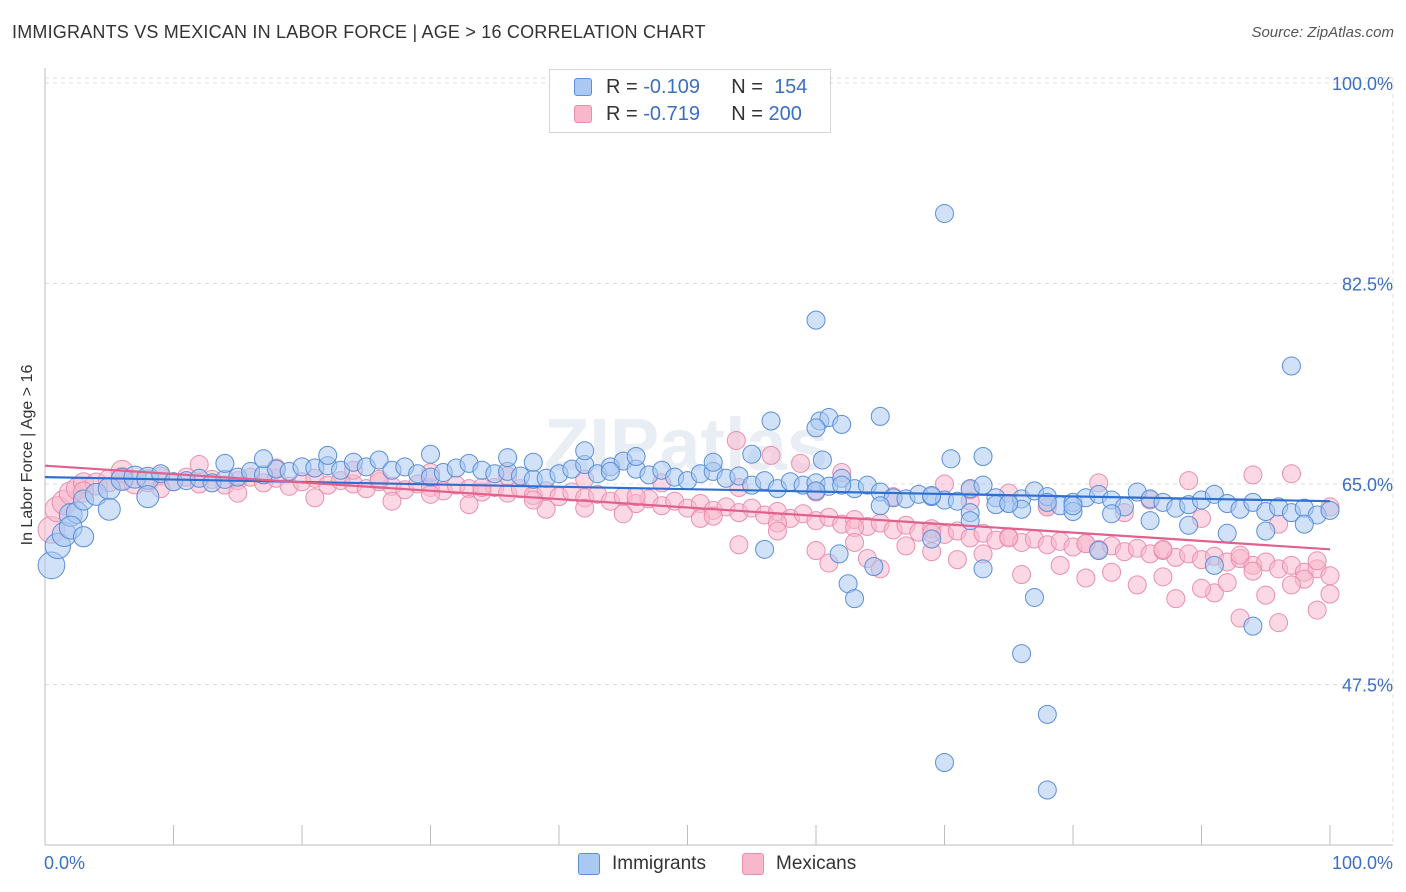 The height and width of the screenshot is (892, 1406). Describe the element at coordinates (791, 86) in the screenshot. I see `n-value: 154` at that location.